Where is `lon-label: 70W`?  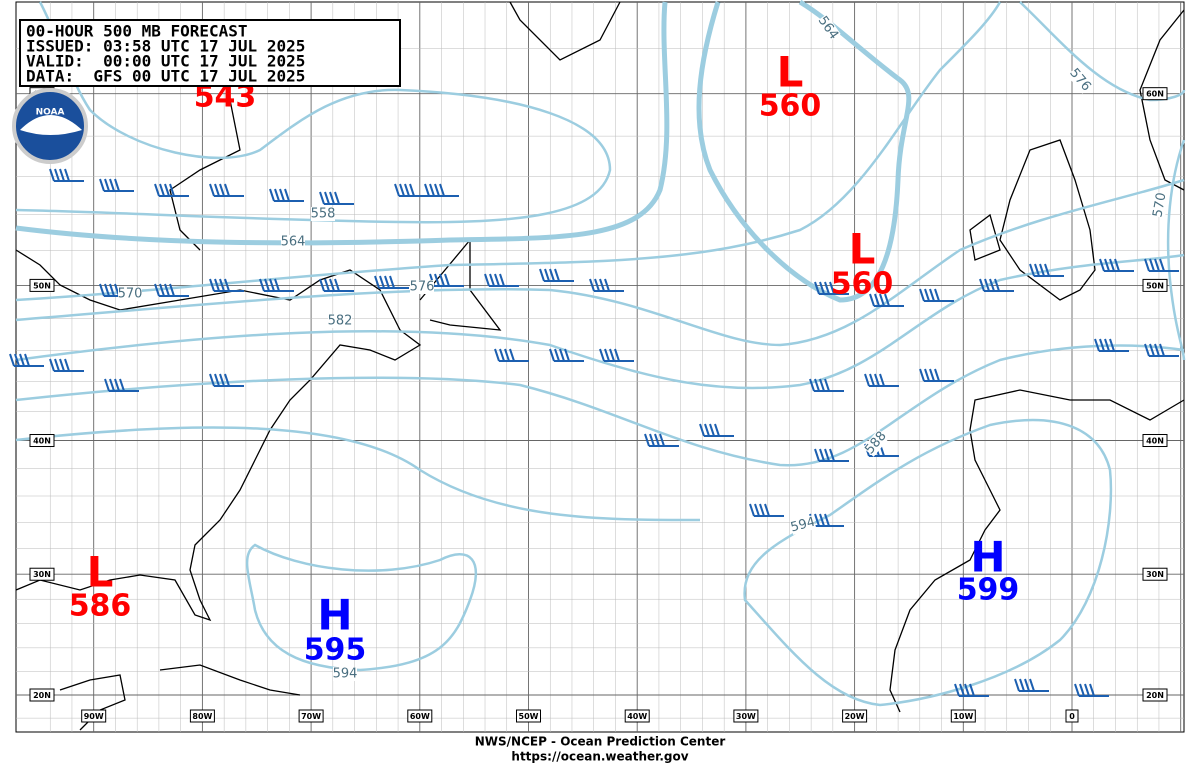
lon-label: 70W is located at coordinates (311, 716).